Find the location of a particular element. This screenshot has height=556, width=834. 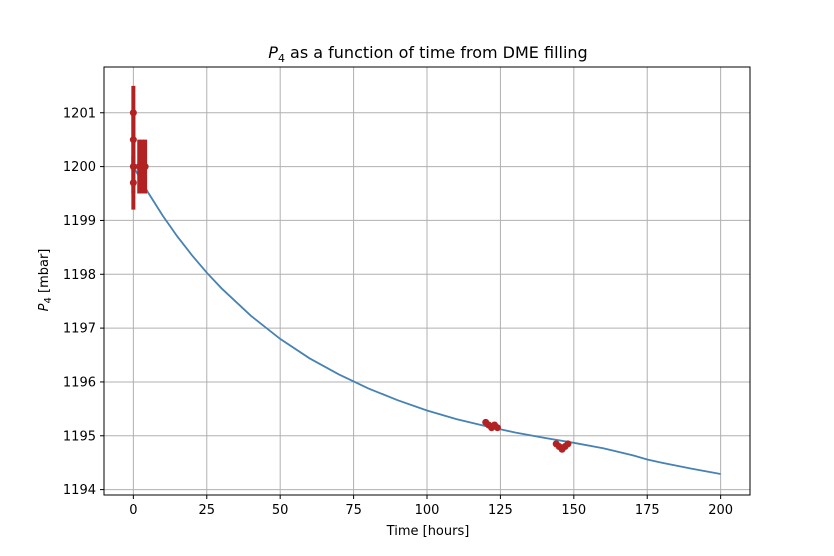

x-tick-label: 150 is located at coordinates (573, 510).